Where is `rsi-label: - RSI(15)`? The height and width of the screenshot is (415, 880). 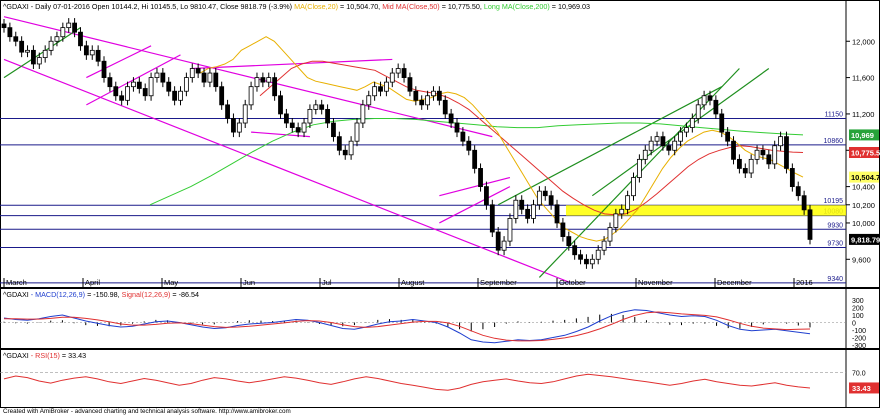 rsi-label: - RSI(15) is located at coordinates (45, 355).